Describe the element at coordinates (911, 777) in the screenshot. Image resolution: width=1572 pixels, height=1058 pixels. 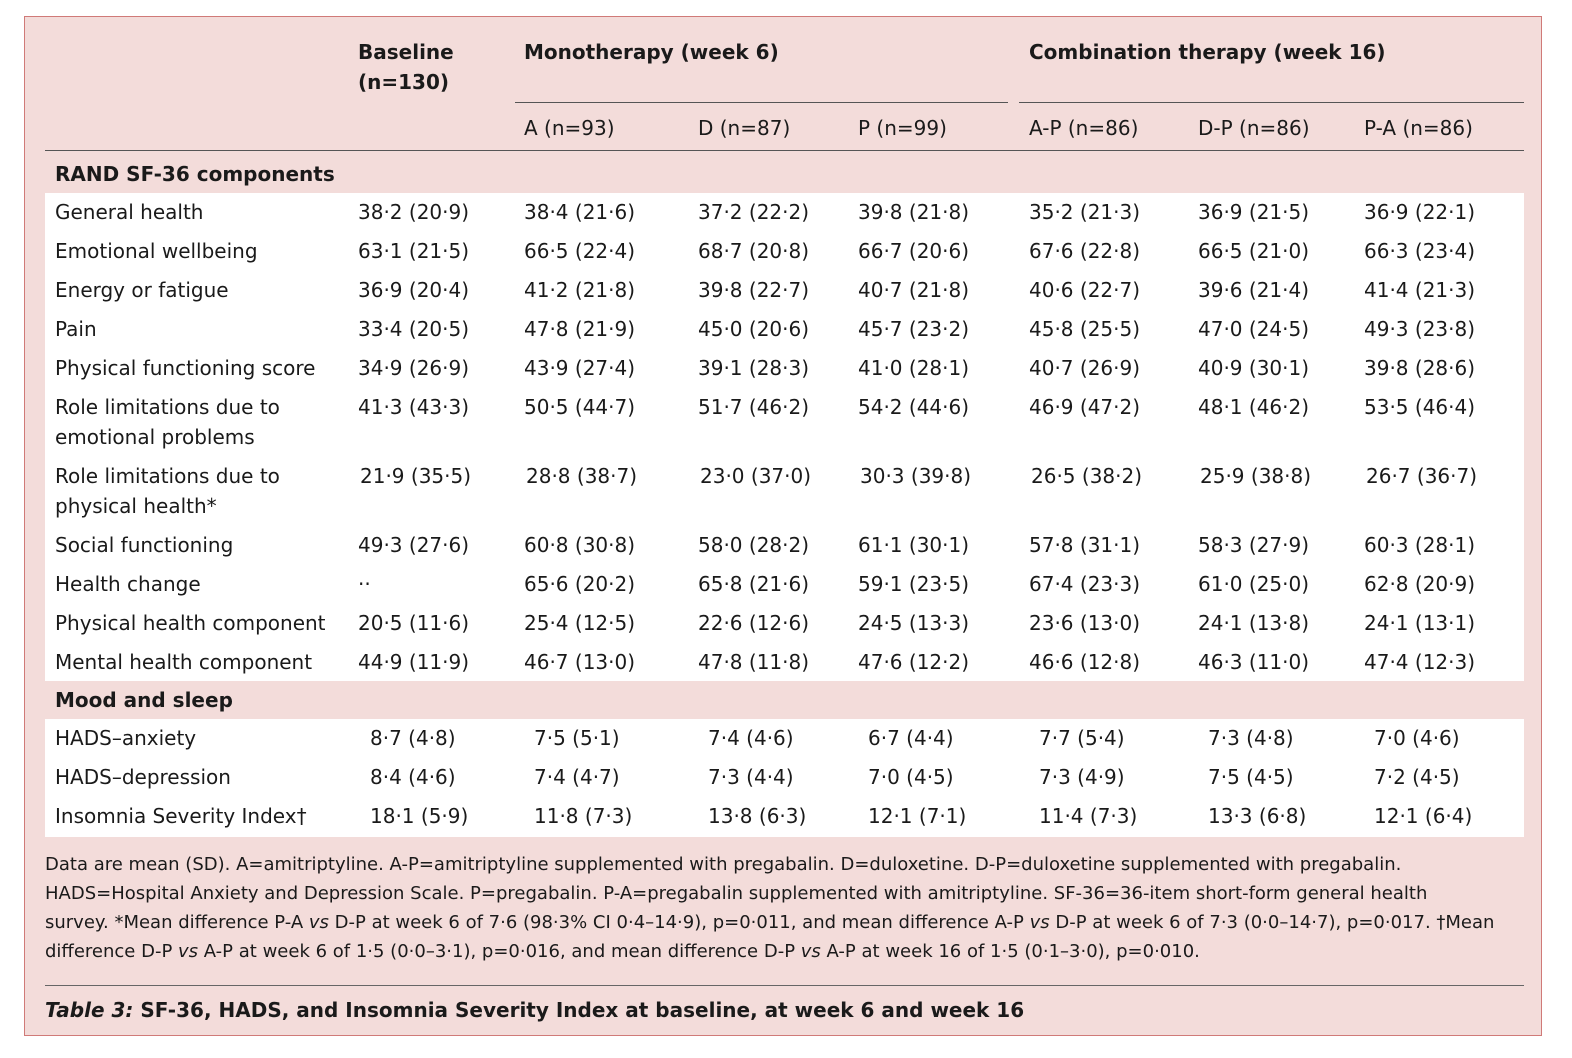
I see `table-cell: 7·0 (4·5)` at that location.